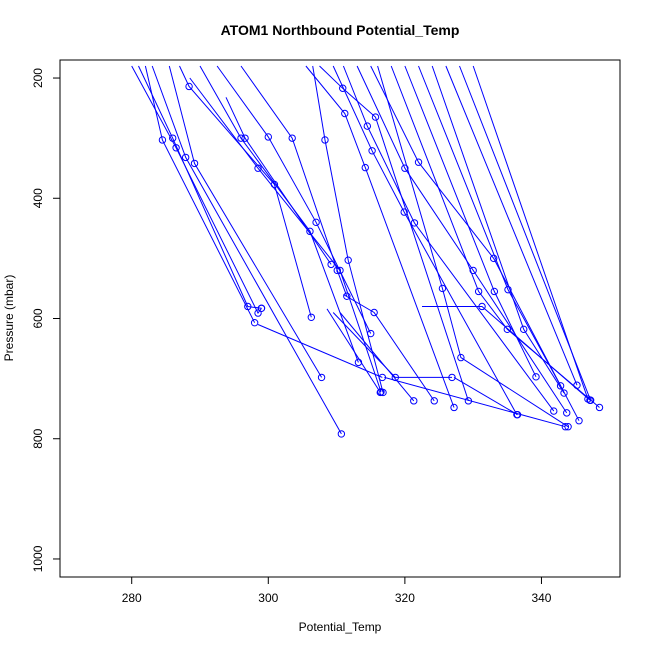 This screenshot has height=650, width=650. Describe the element at coordinates (38, 78) in the screenshot. I see `y-tick-label: 200` at that location.